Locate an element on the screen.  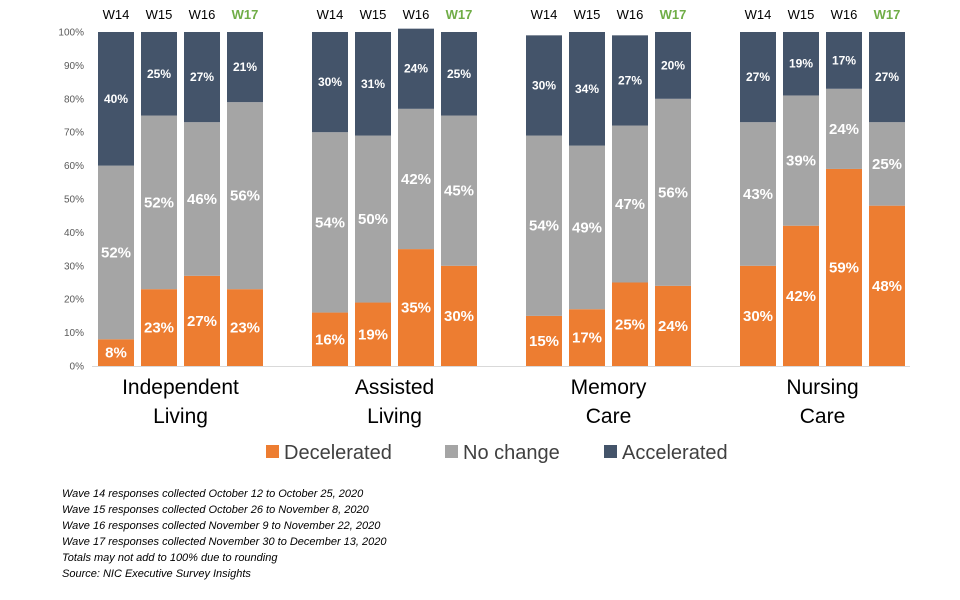
data-label: 59% is located at coordinates (844, 267).